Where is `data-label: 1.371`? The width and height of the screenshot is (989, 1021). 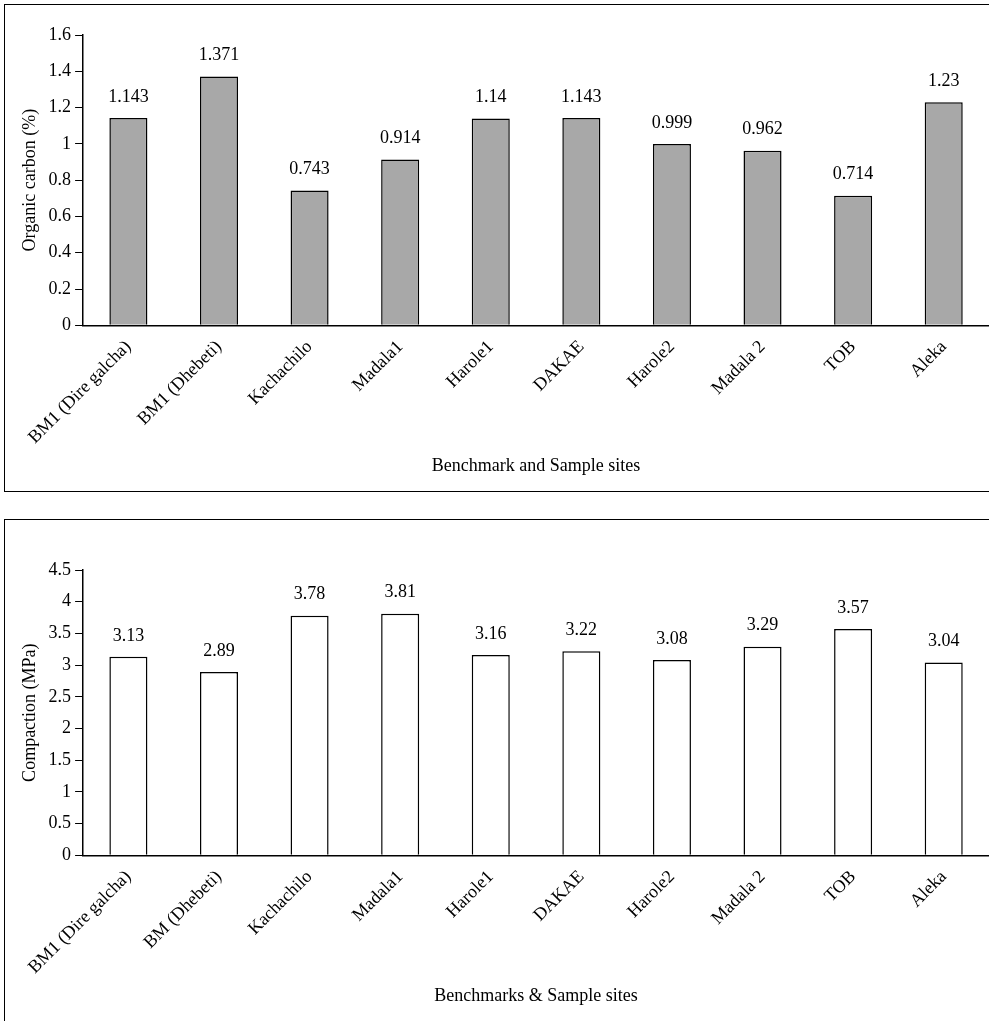 data-label: 1.371 is located at coordinates (219, 54).